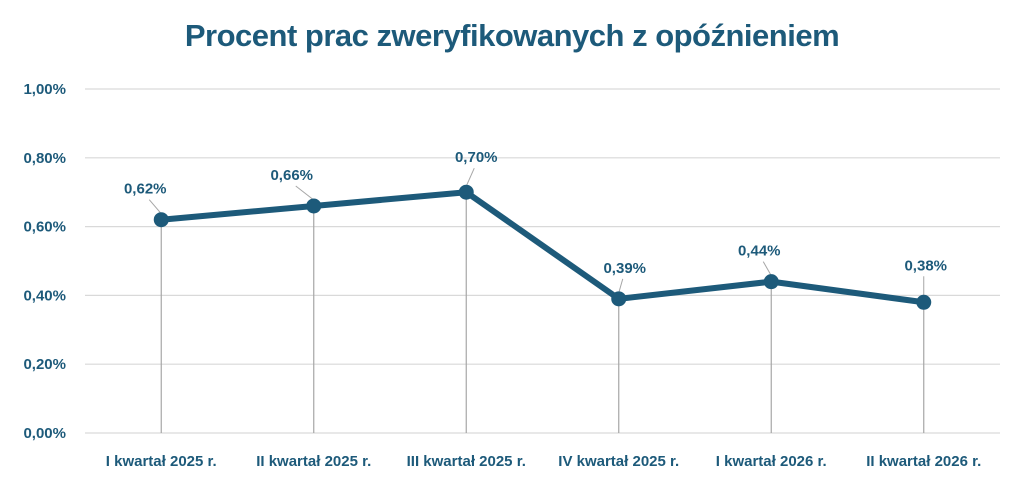 The height and width of the screenshot is (486, 1024). Describe the element at coordinates (466, 461) in the screenshot. I see `x-tick-label: III kwartał 2025 r.` at that location.